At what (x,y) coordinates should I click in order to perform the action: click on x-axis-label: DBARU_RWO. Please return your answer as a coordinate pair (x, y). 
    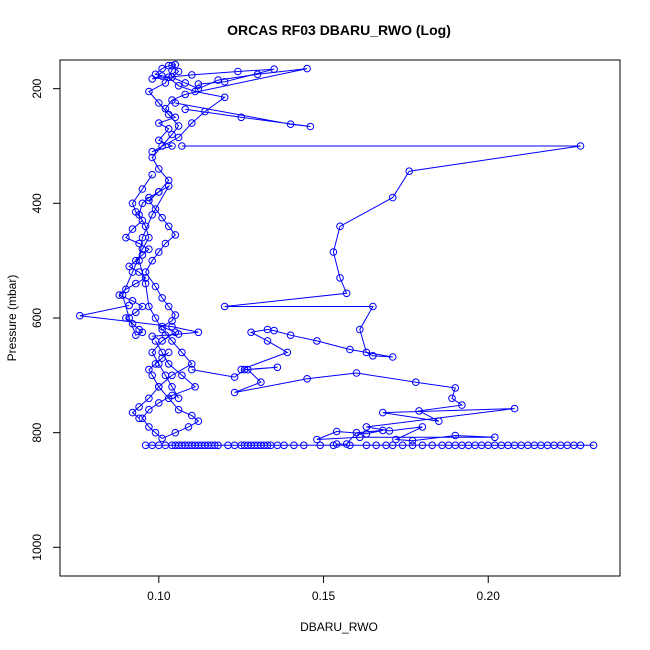
    Looking at the image, I should click on (339, 627).